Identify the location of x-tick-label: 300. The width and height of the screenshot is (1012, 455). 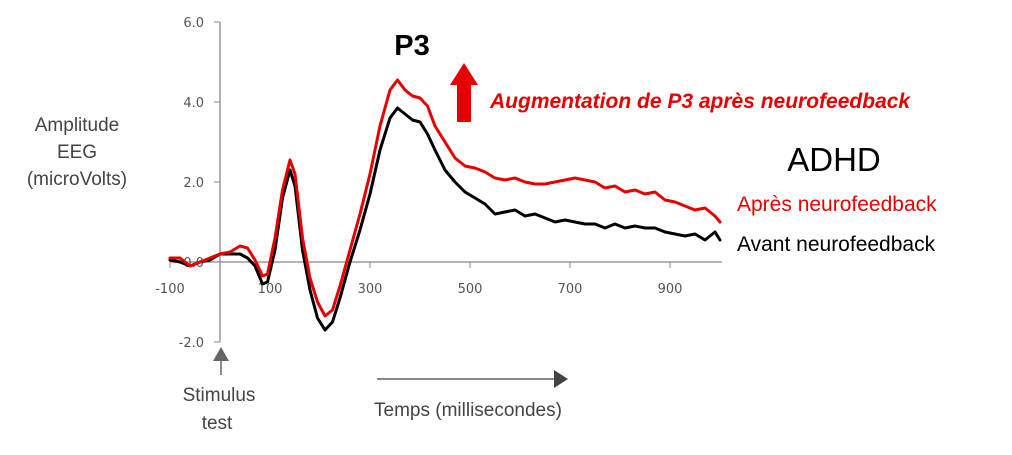
(370, 289).